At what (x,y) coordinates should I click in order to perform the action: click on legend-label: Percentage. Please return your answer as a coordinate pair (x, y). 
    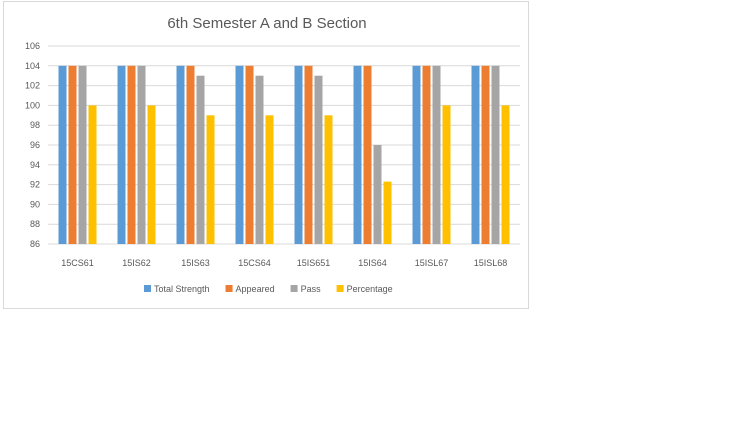
    Looking at the image, I should click on (370, 289).